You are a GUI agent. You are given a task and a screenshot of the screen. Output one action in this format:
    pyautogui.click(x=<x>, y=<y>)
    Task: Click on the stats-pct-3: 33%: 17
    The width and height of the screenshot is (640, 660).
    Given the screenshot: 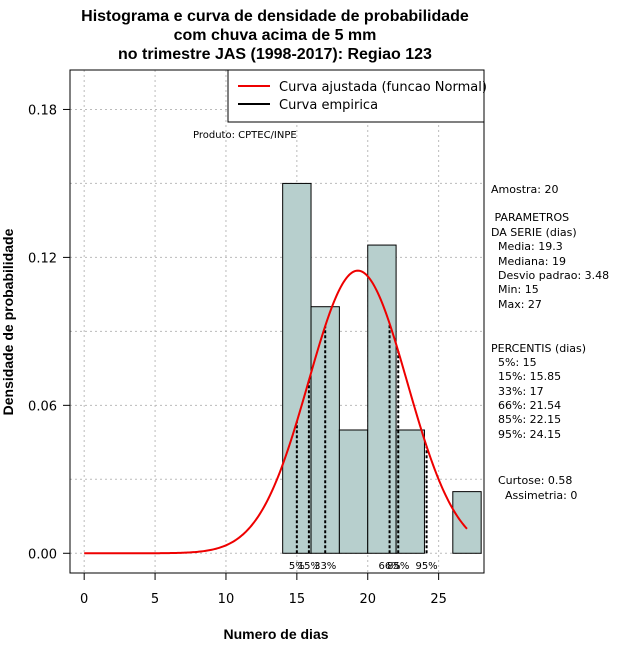 What is the action you would take?
    pyautogui.click(x=517, y=391)
    